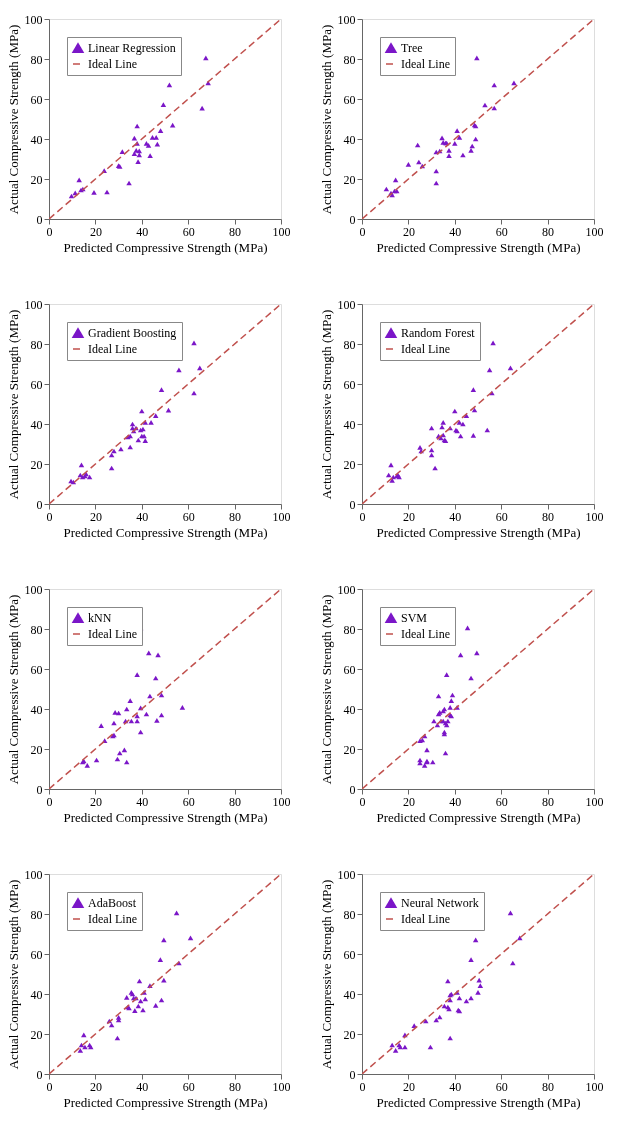  What do you see at coordinates (414, 618) in the screenshot?
I see `legend-label: SVM` at bounding box center [414, 618].